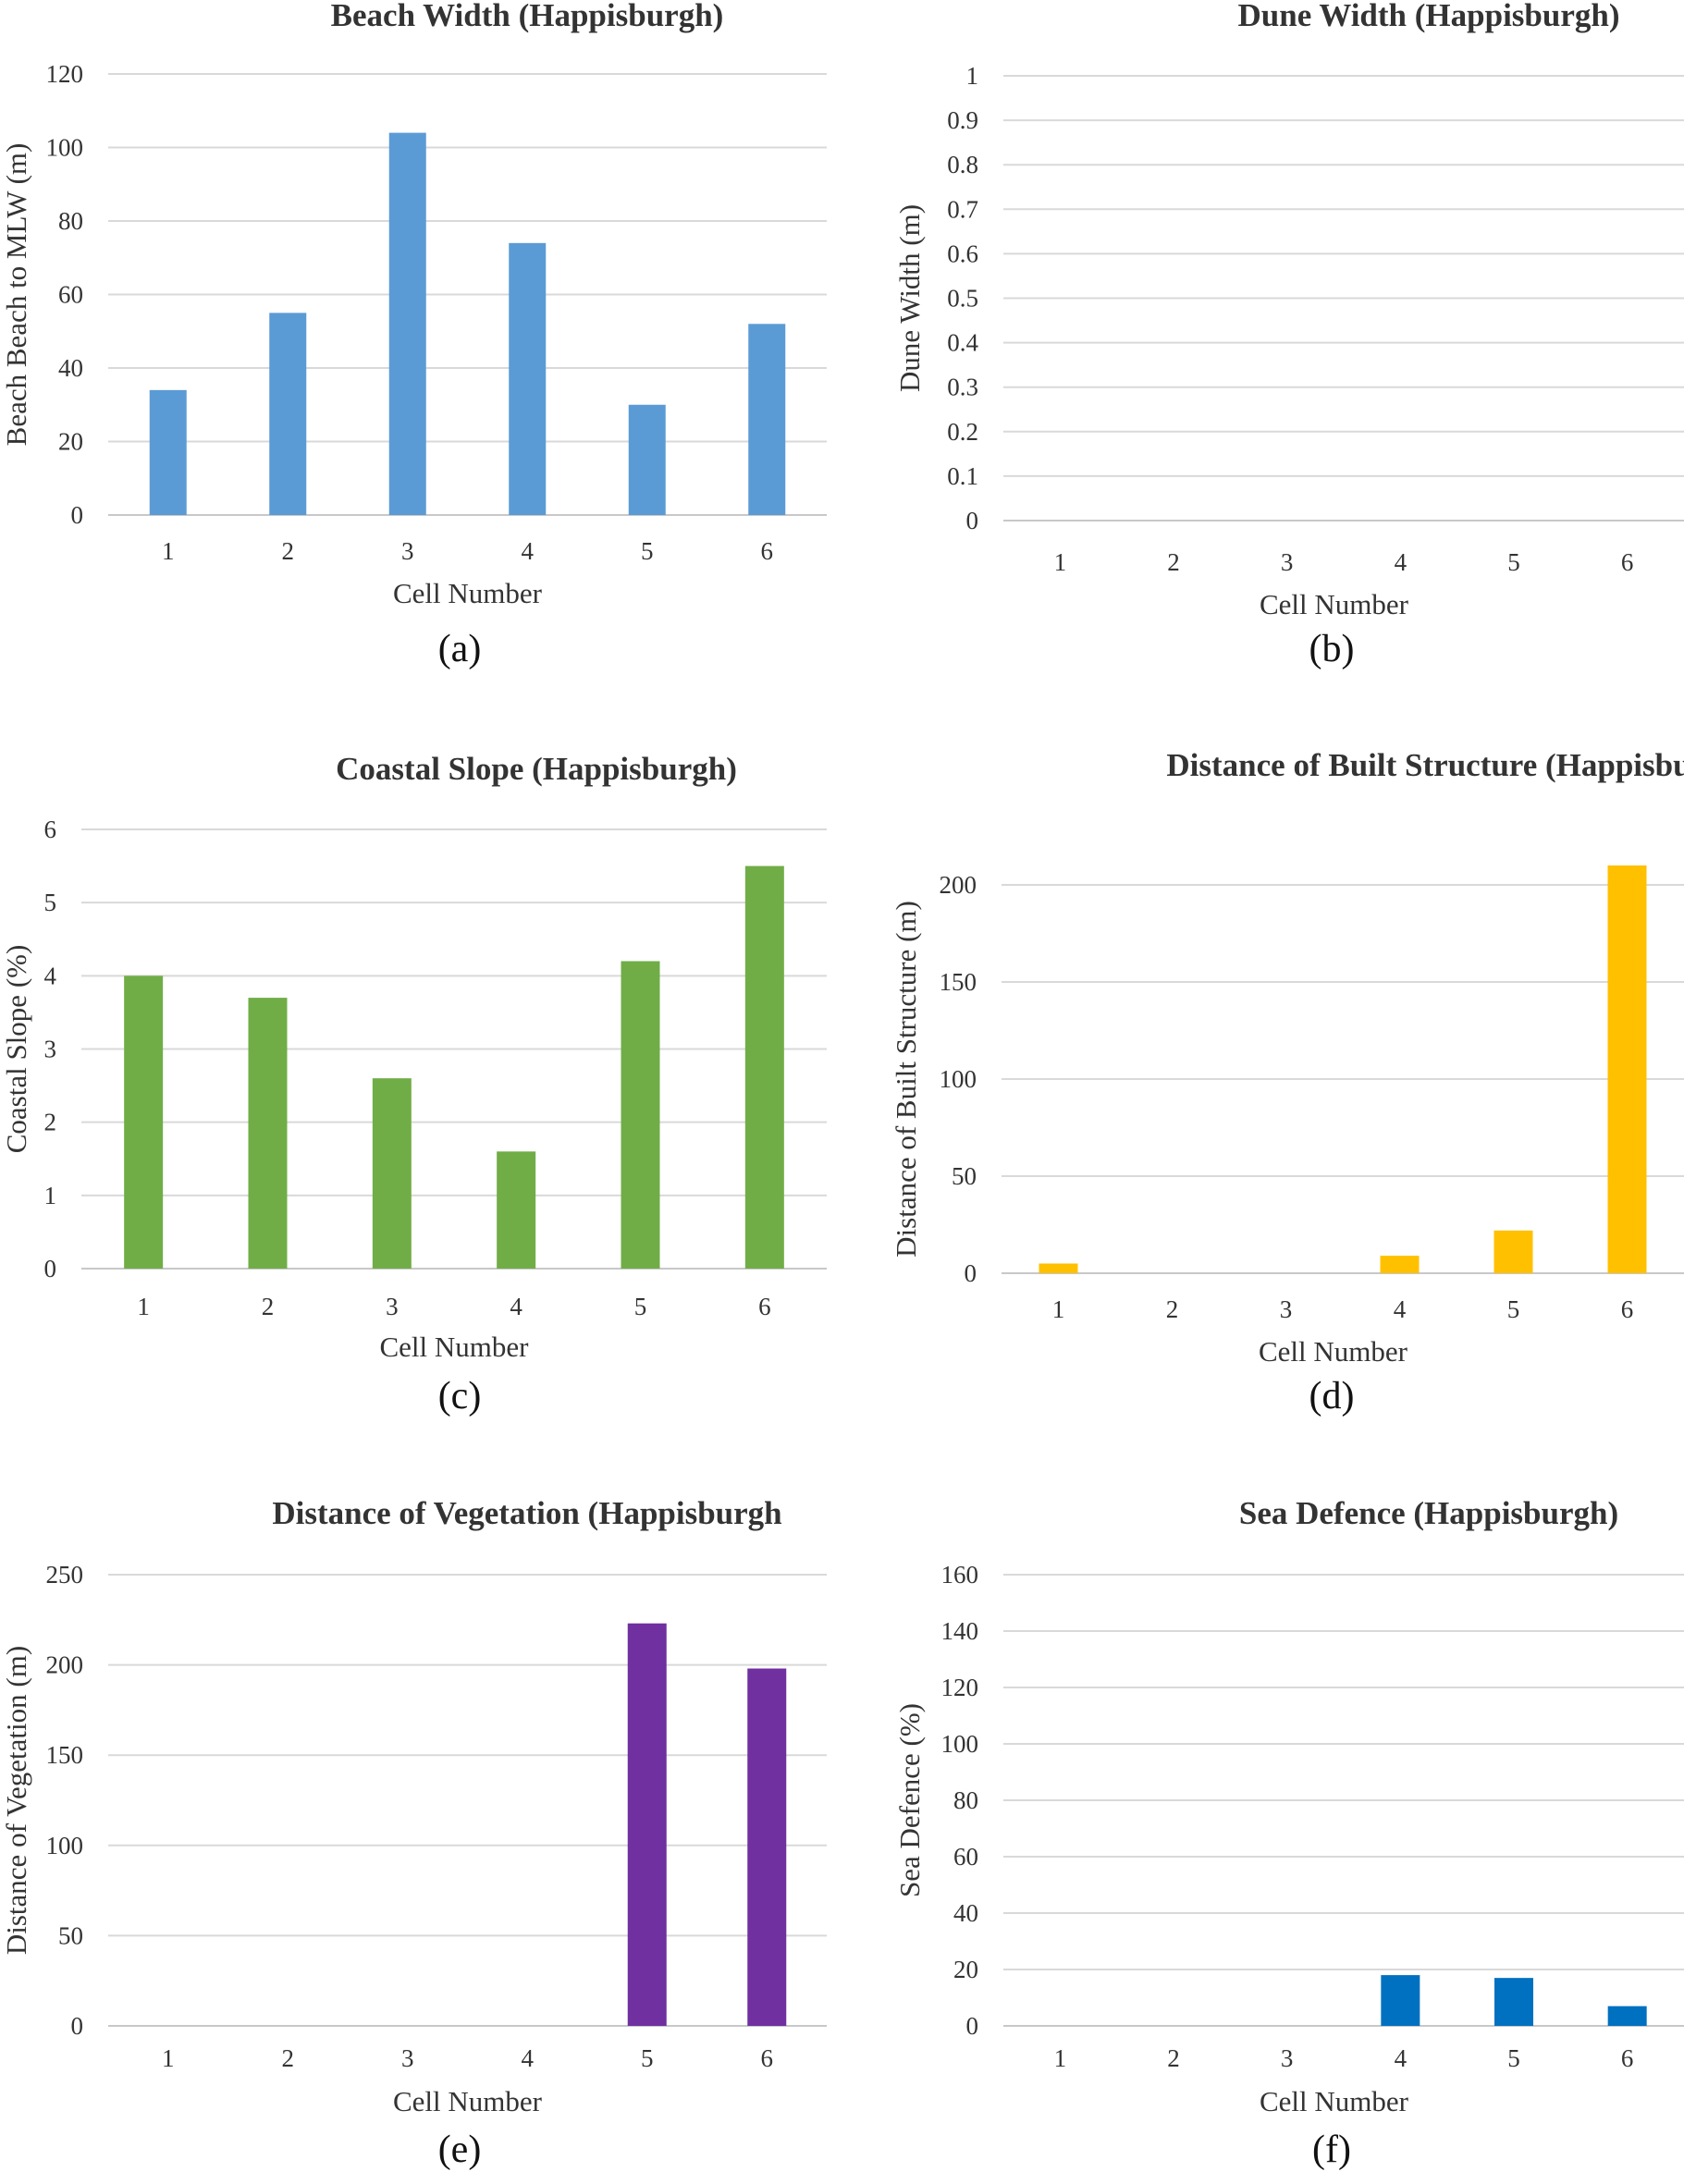 The image size is (1684, 2184). What do you see at coordinates (1429, 1513) in the screenshot?
I see `chart-title: Sea Defence (Happisburgh)` at bounding box center [1429, 1513].